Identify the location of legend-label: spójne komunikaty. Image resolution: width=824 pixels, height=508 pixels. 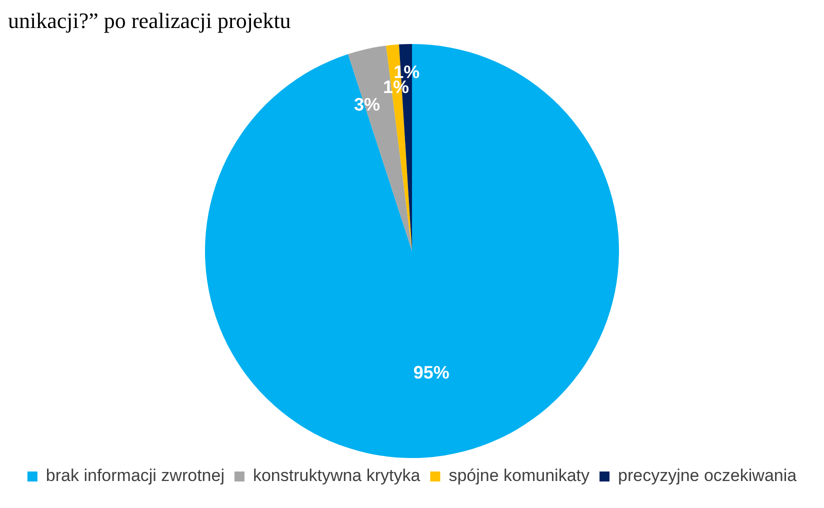
(519, 476).